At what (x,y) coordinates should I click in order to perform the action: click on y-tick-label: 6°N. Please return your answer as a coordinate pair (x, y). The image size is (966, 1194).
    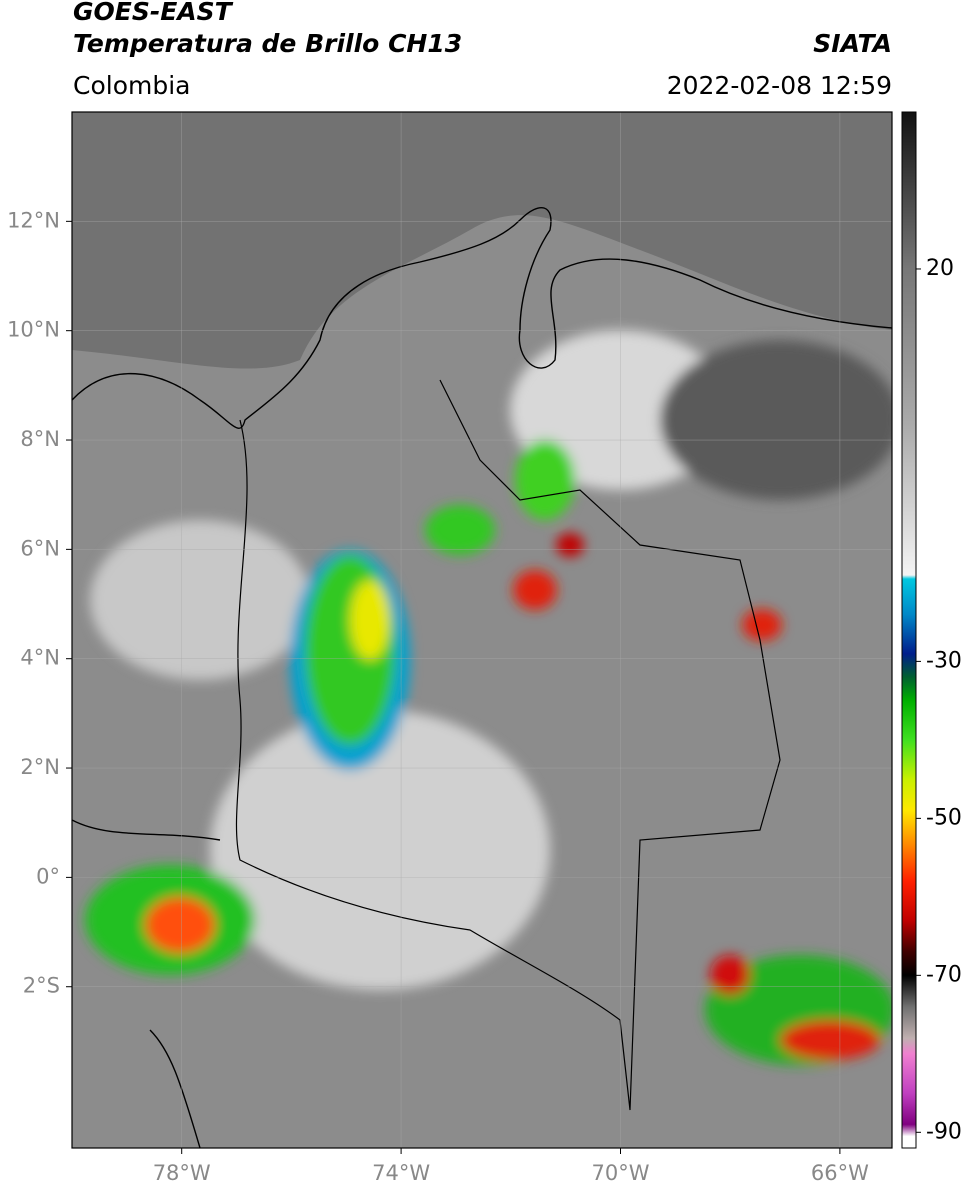
    Looking at the image, I should click on (40, 548).